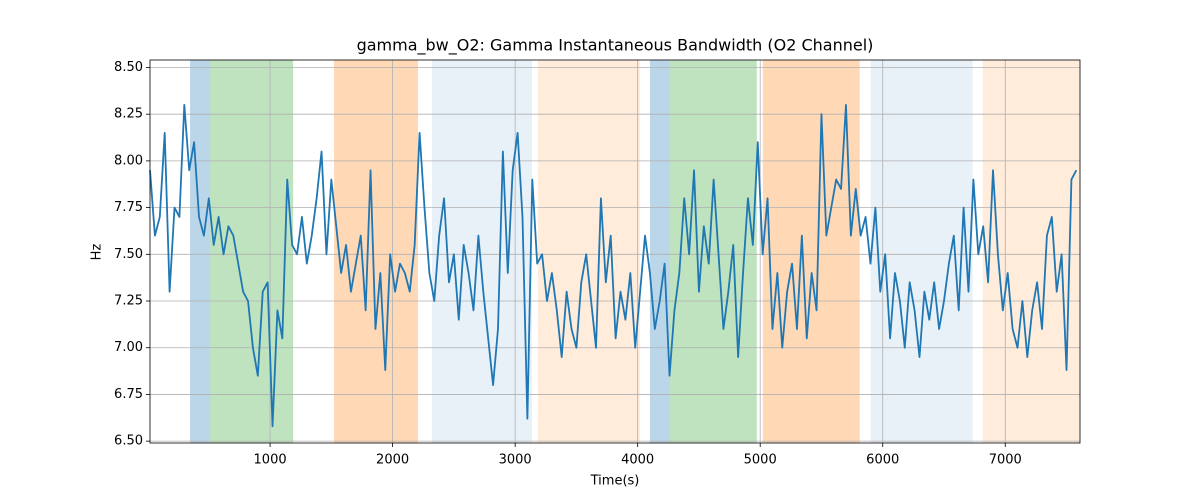 The image size is (1200, 500). Describe the element at coordinates (270, 460) in the screenshot. I see `x-tick-label: 1000` at that location.